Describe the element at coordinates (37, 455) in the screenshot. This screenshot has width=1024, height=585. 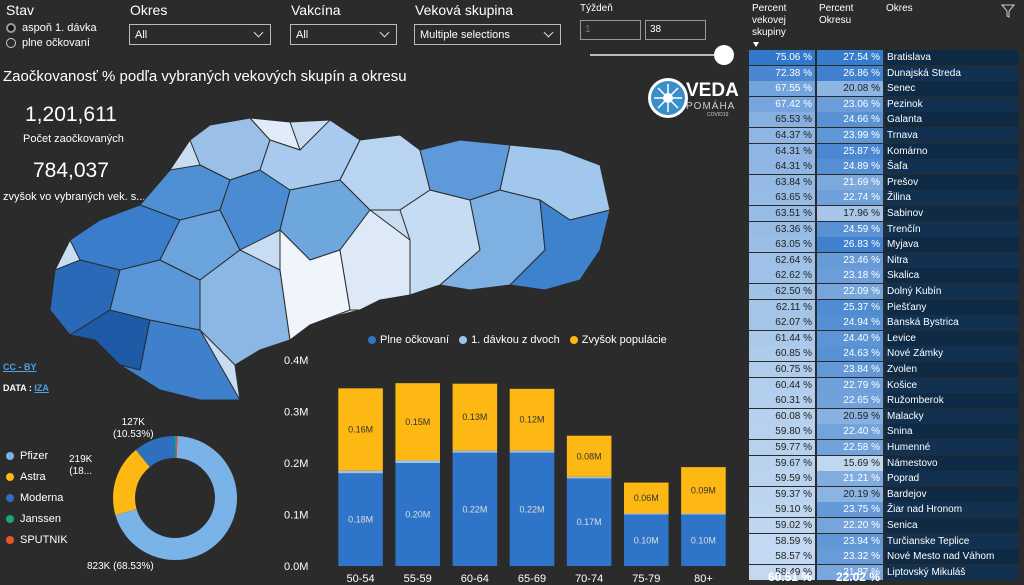
I see `legend-pfizer: Pfizer` at that location.